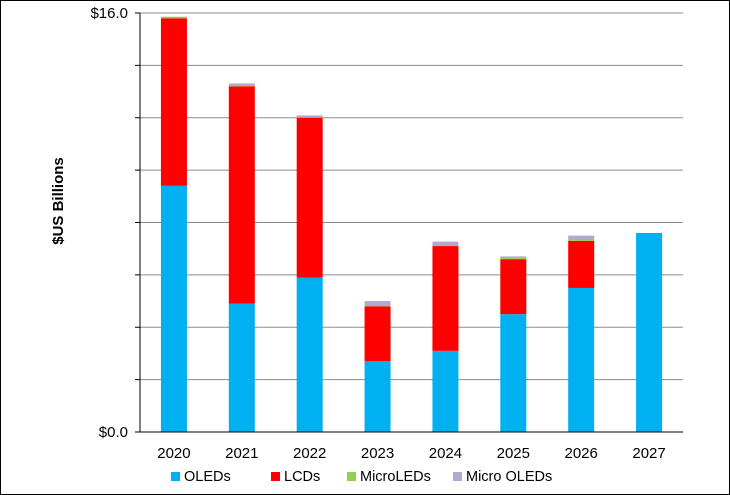 The image size is (730, 495). I want to click on bar-microleds-2026, so click(581, 240).